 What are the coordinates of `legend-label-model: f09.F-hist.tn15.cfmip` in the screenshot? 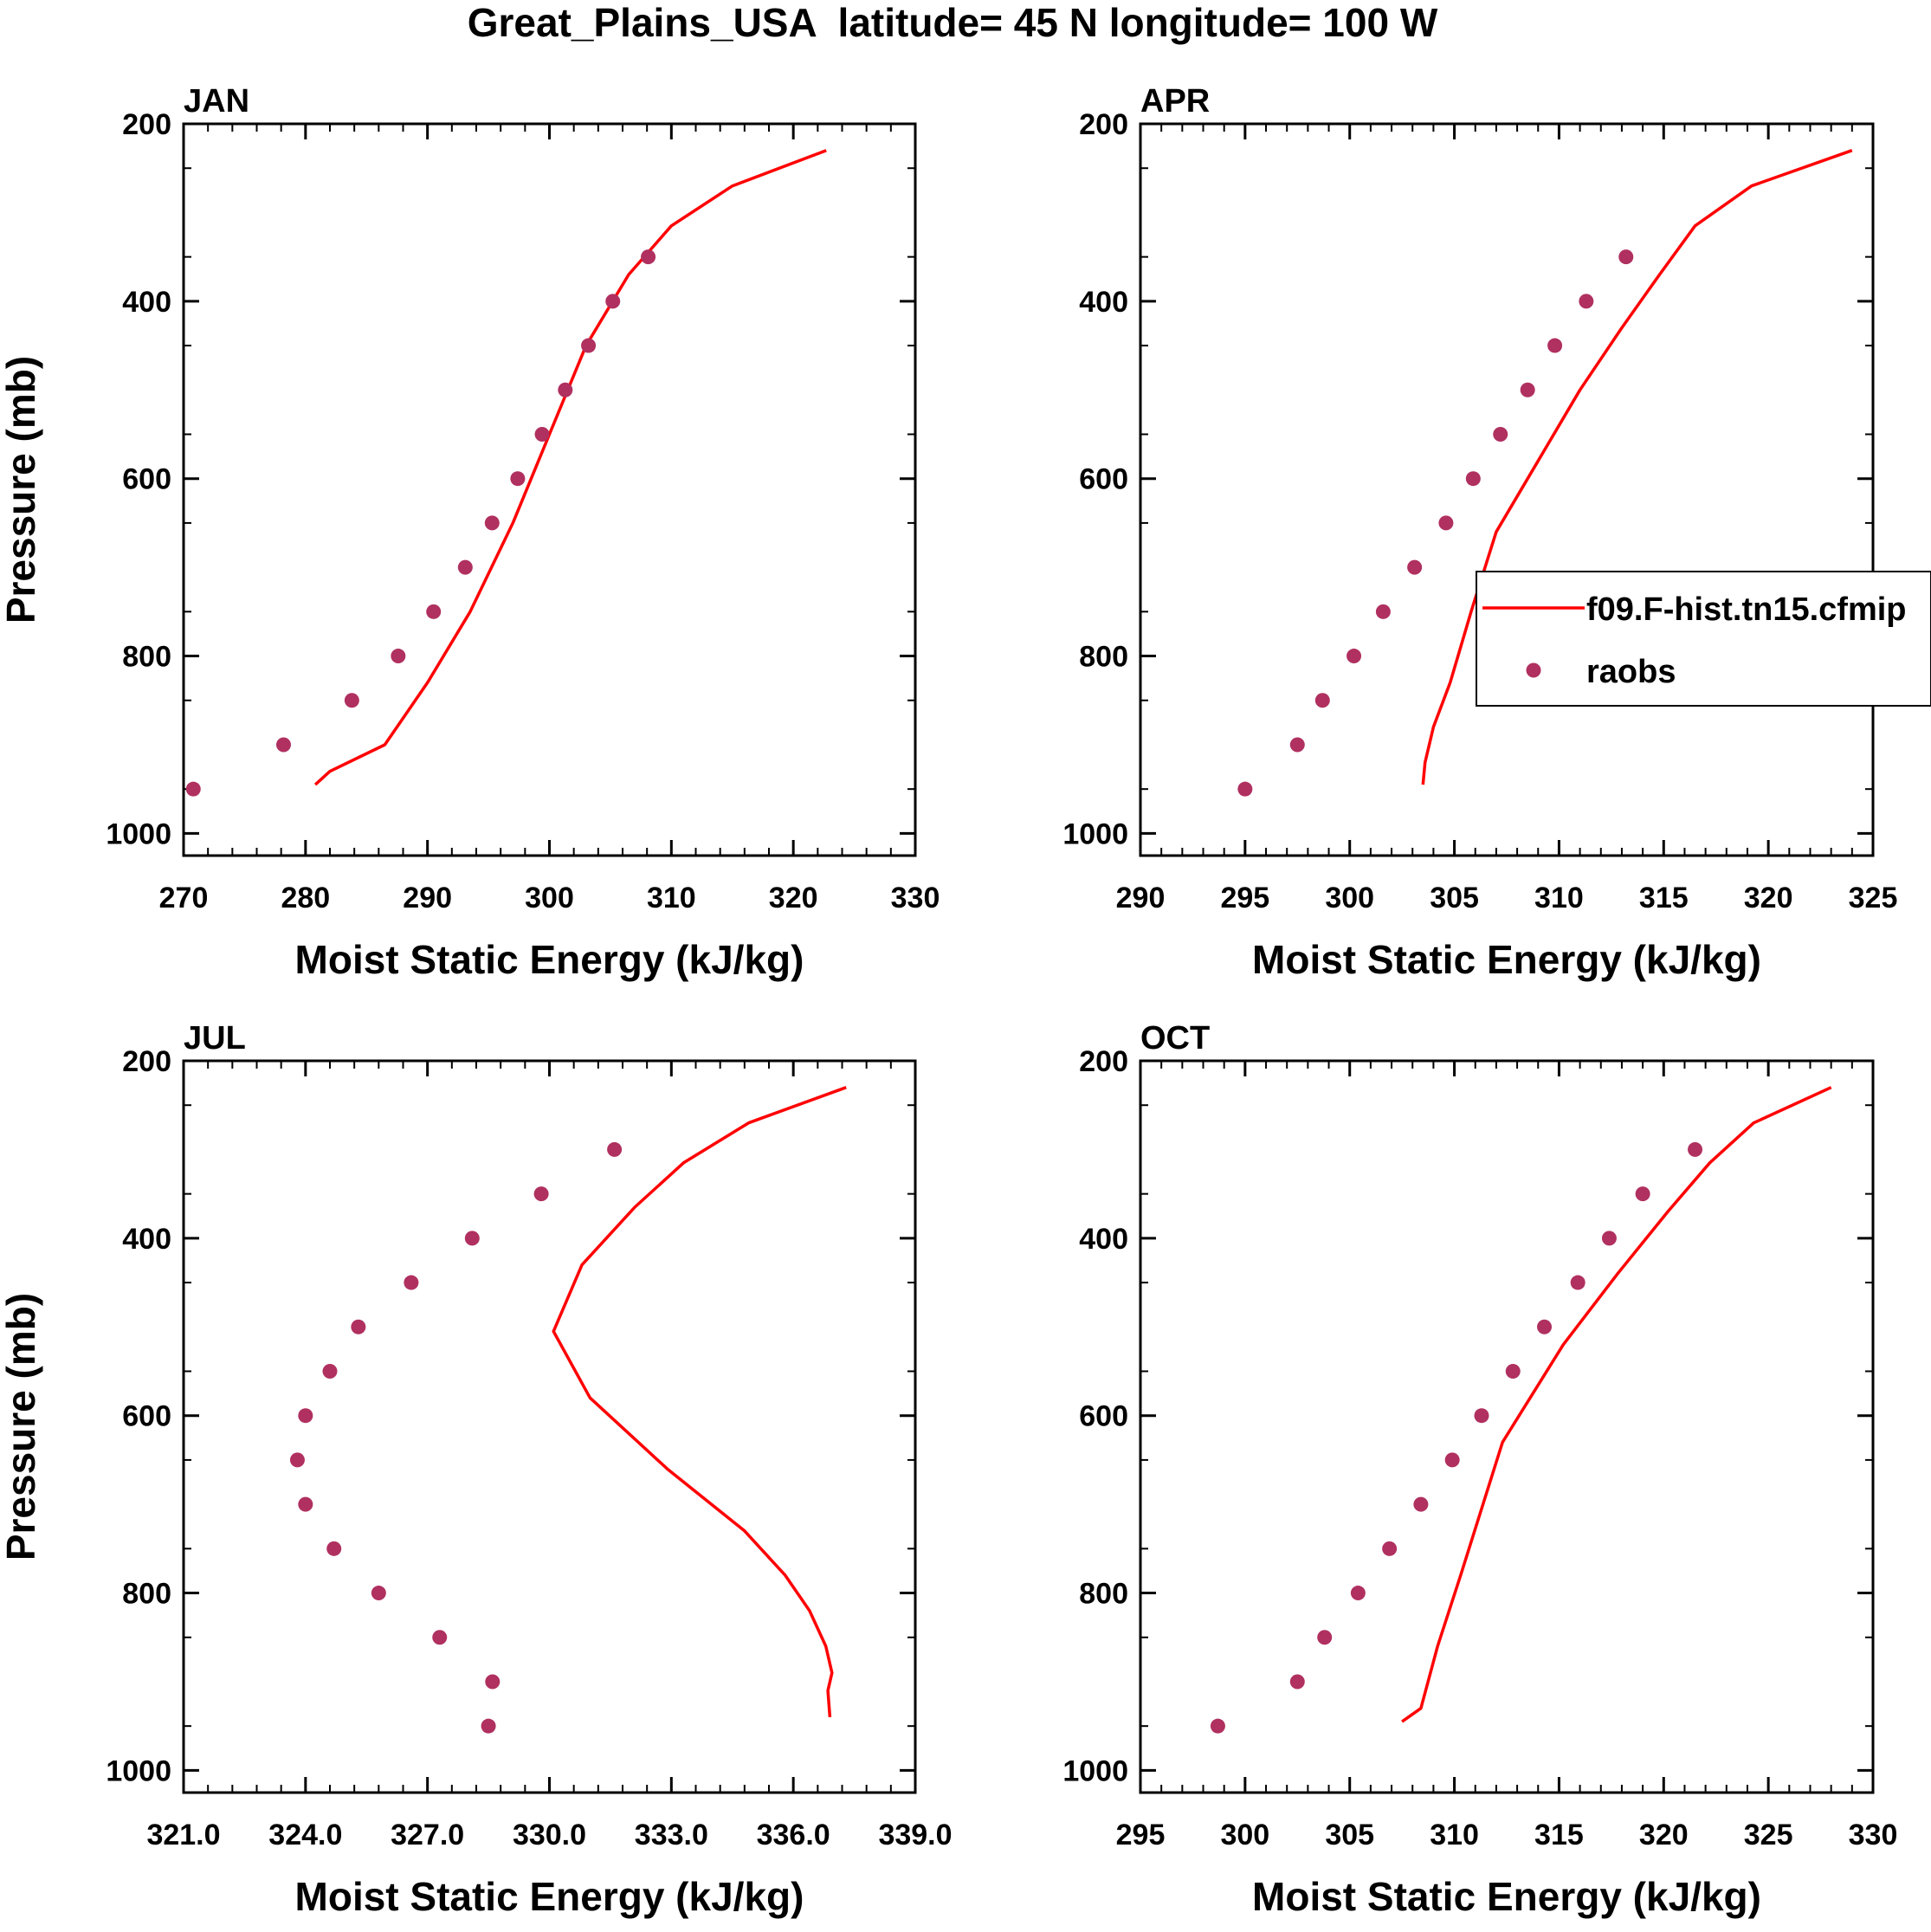 It's located at (1746, 609).